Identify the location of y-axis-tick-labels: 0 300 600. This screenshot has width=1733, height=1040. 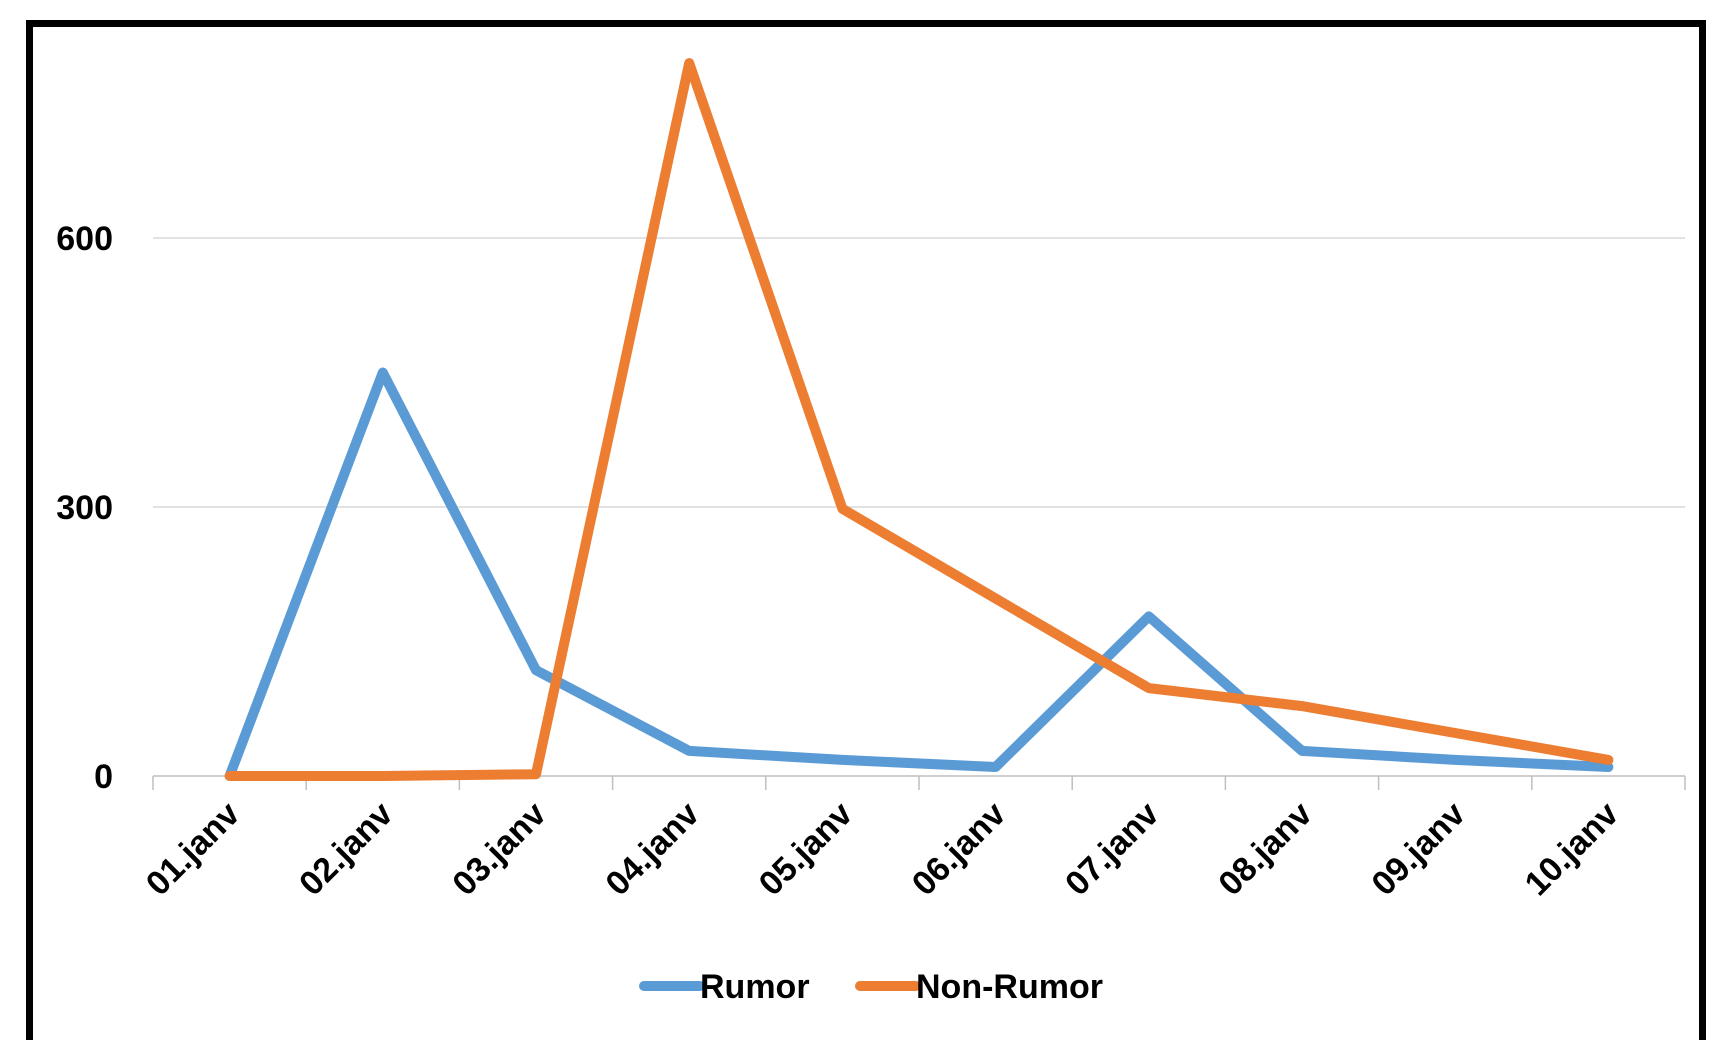
(84, 508).